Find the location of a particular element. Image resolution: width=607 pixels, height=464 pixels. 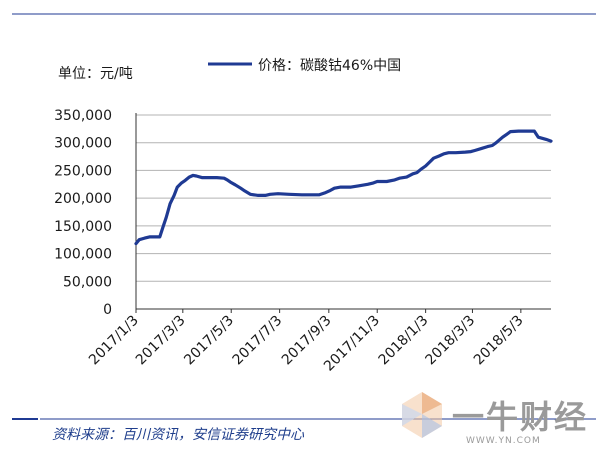

y-tick-label: 100,000 is located at coordinates (83, 255).